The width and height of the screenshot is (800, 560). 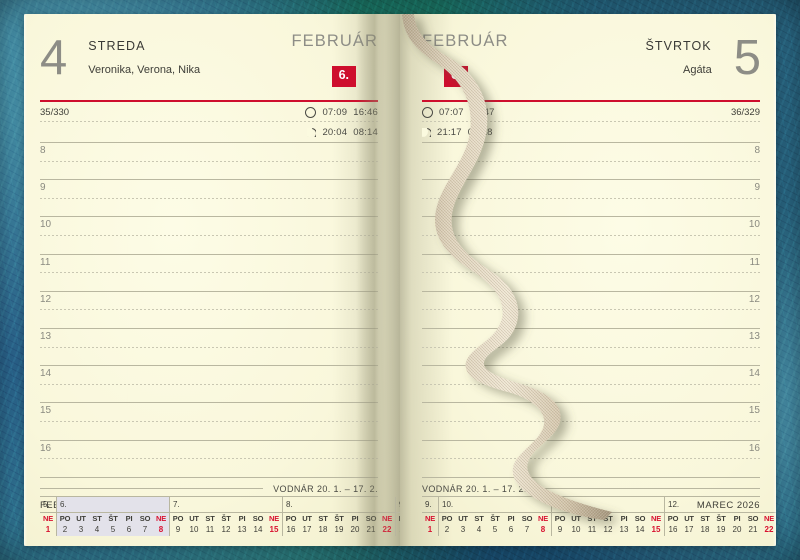 What do you see at coordinates (289, 504) in the screenshot?
I see `week-number: 8.` at bounding box center [289, 504].